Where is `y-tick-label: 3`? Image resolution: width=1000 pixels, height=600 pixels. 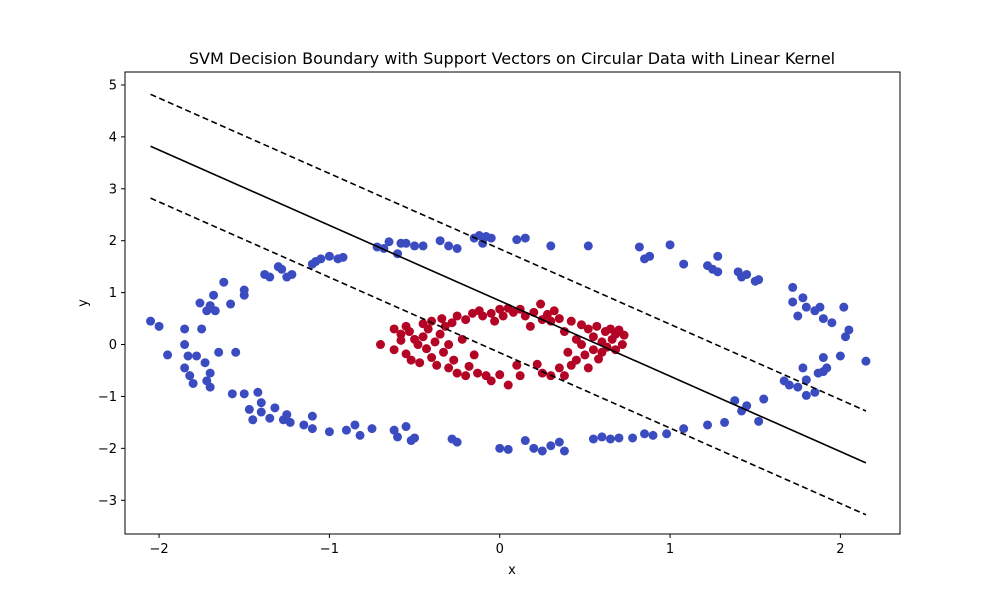
y-tick-label: 3 is located at coordinates (113, 189).